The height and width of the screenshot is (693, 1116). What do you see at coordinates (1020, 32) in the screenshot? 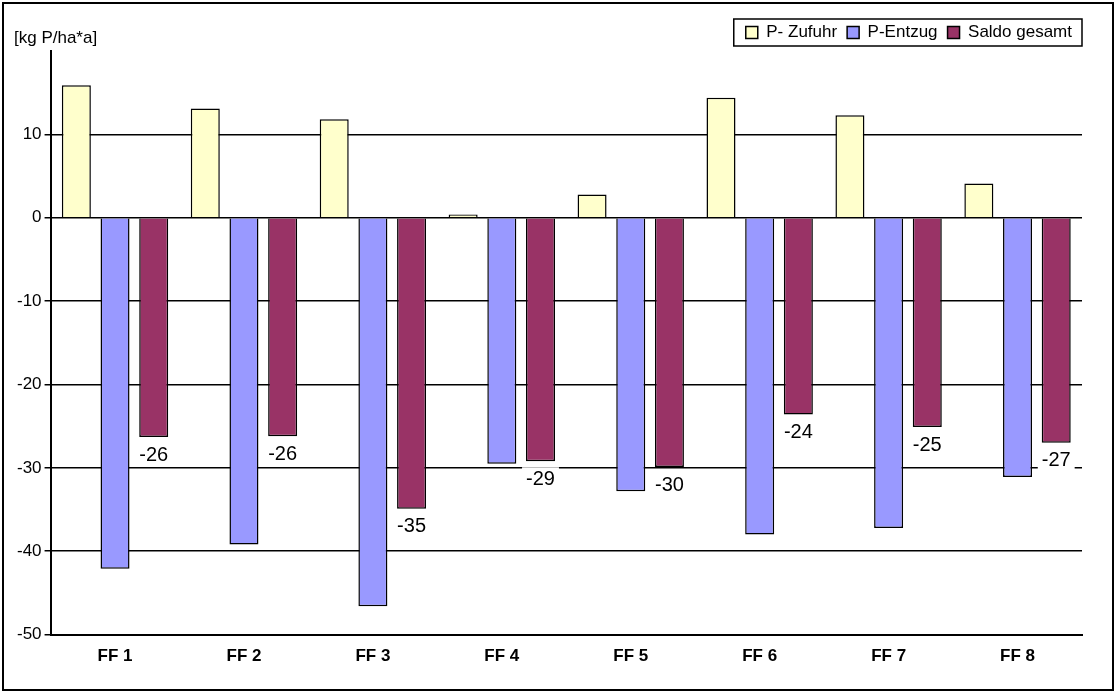
I see `legend-label: Saldo gesamt` at bounding box center [1020, 32].